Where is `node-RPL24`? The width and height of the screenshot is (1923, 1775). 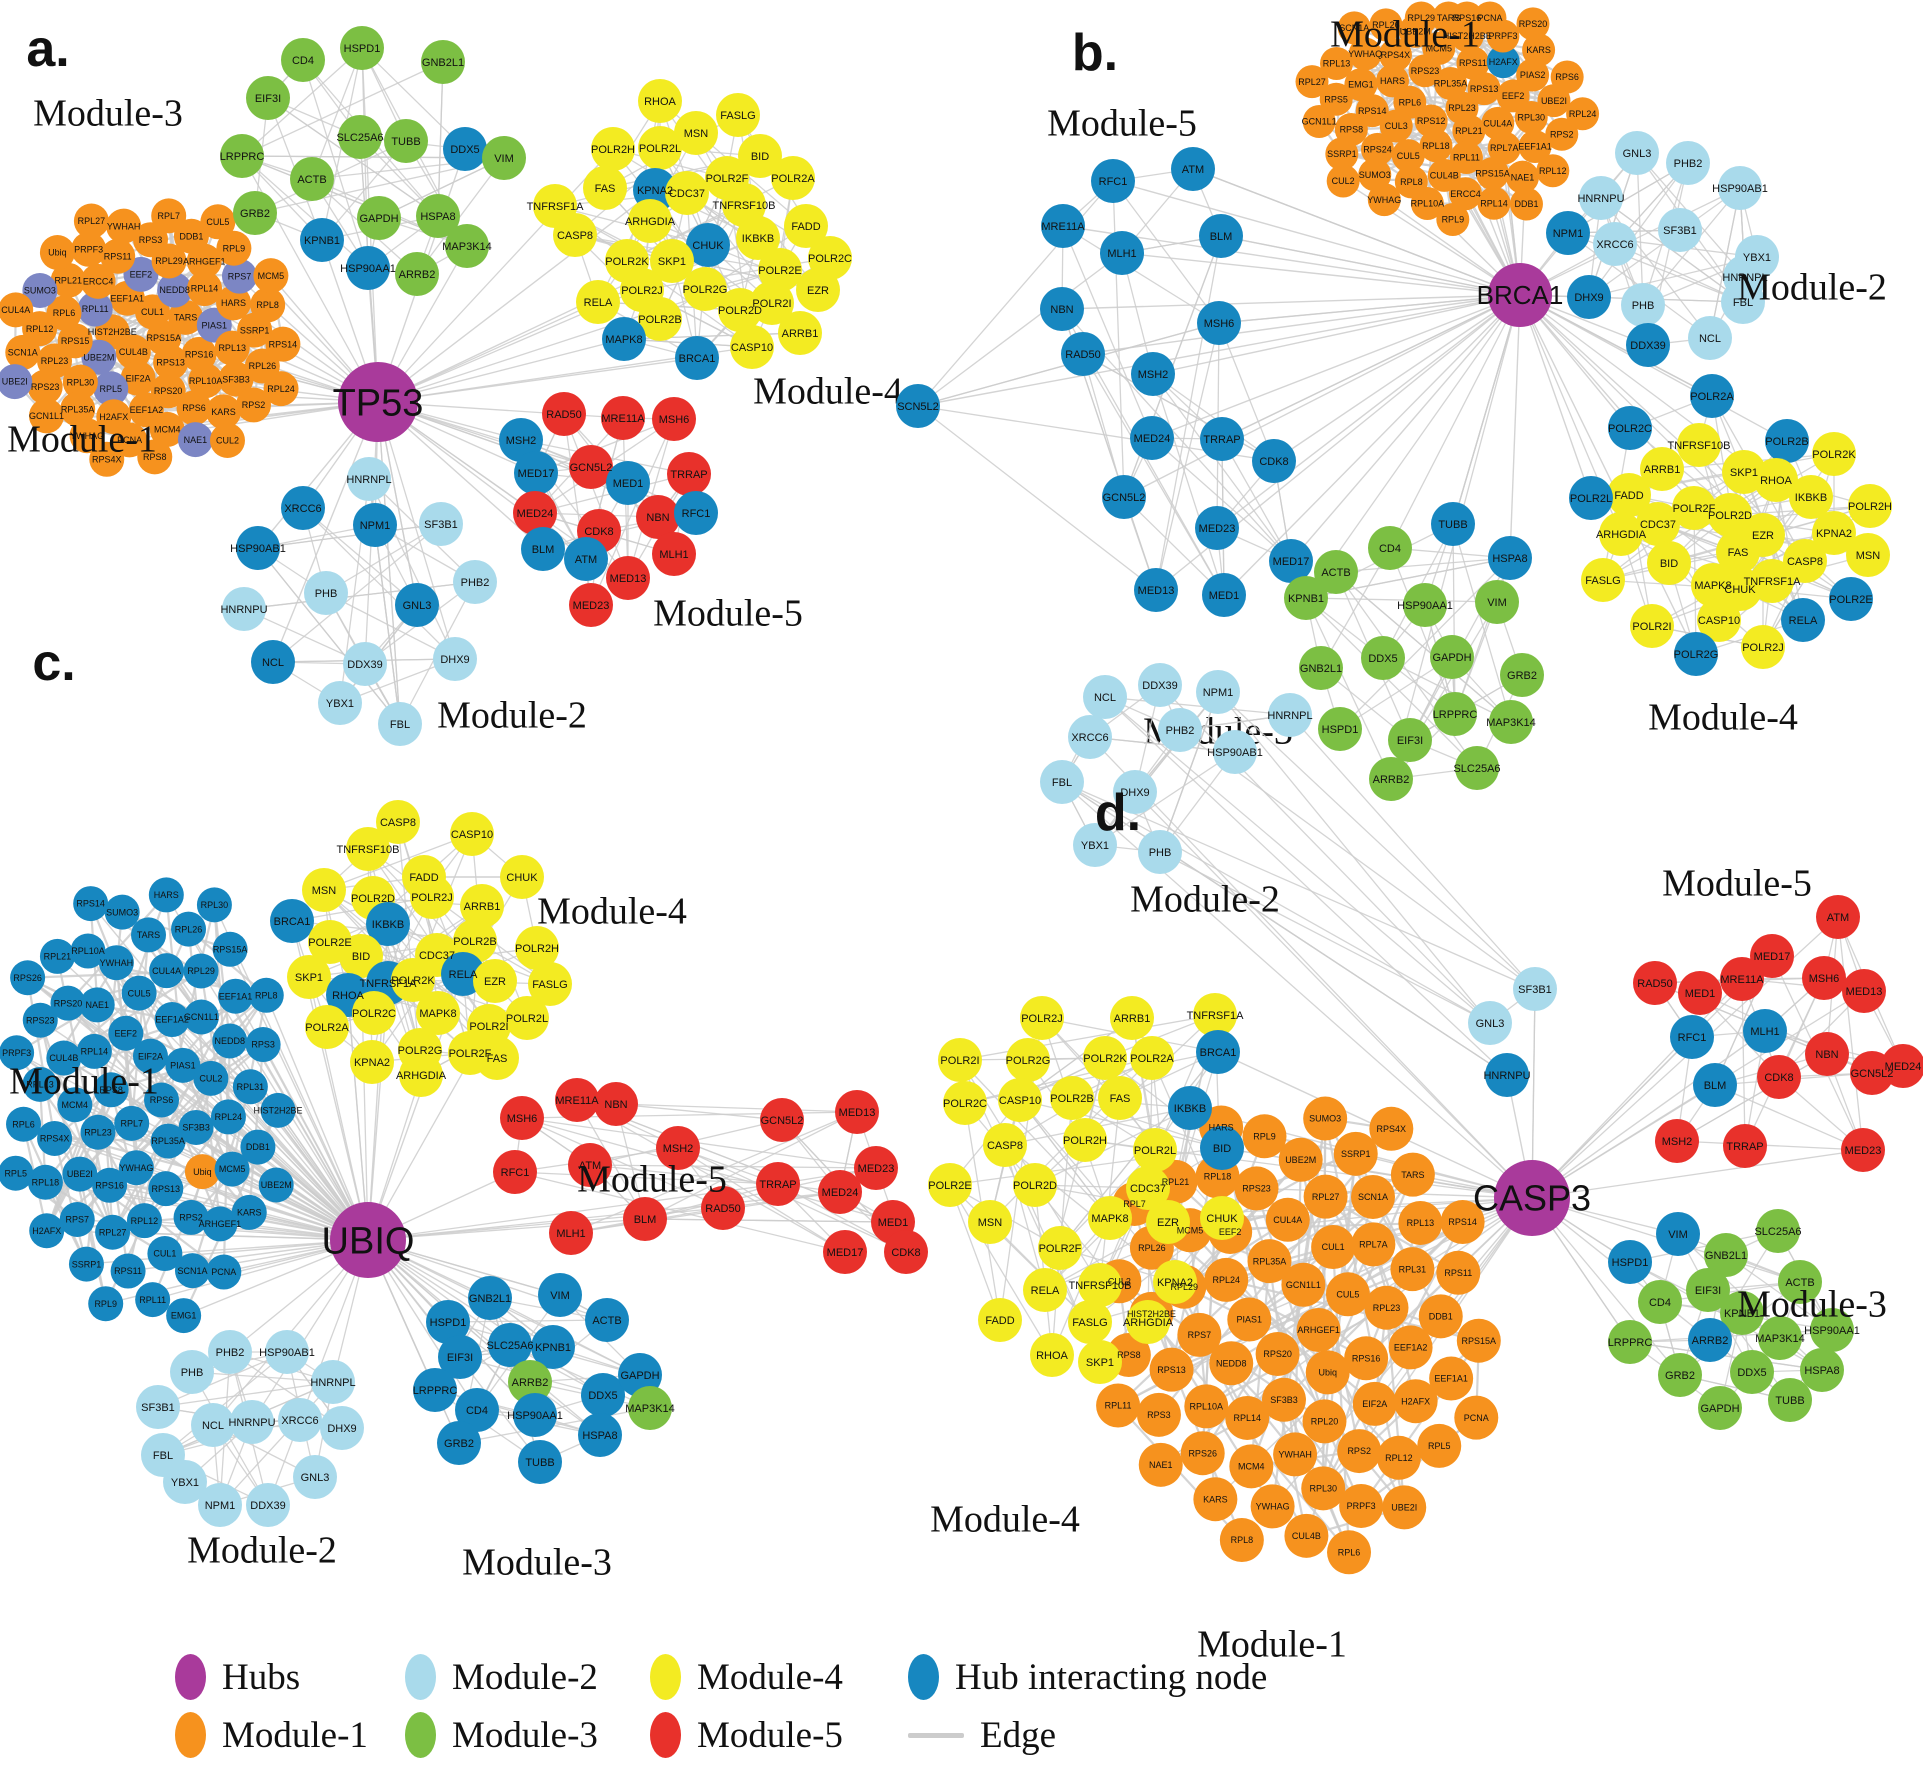 node-RPL24 is located at coordinates (1583, 114).